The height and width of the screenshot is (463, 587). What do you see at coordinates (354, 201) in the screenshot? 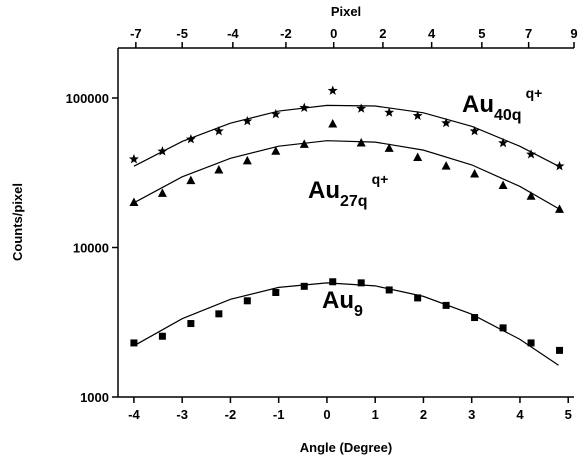
I see `label-sub: 27q` at bounding box center [354, 201].